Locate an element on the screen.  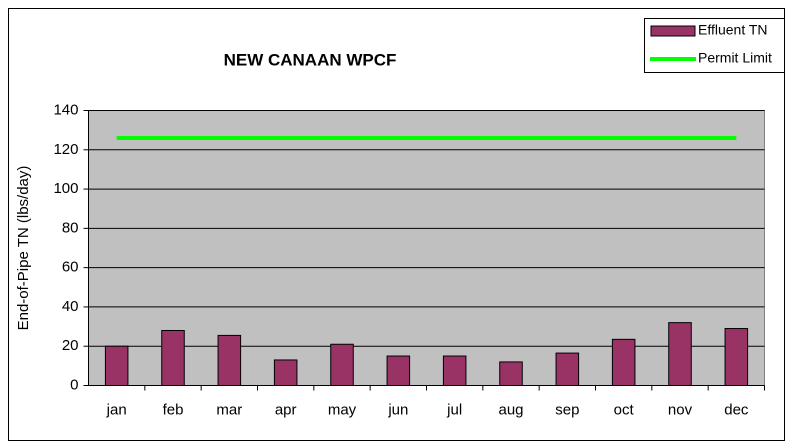
y-tick-label: 20 is located at coordinates (70, 345).